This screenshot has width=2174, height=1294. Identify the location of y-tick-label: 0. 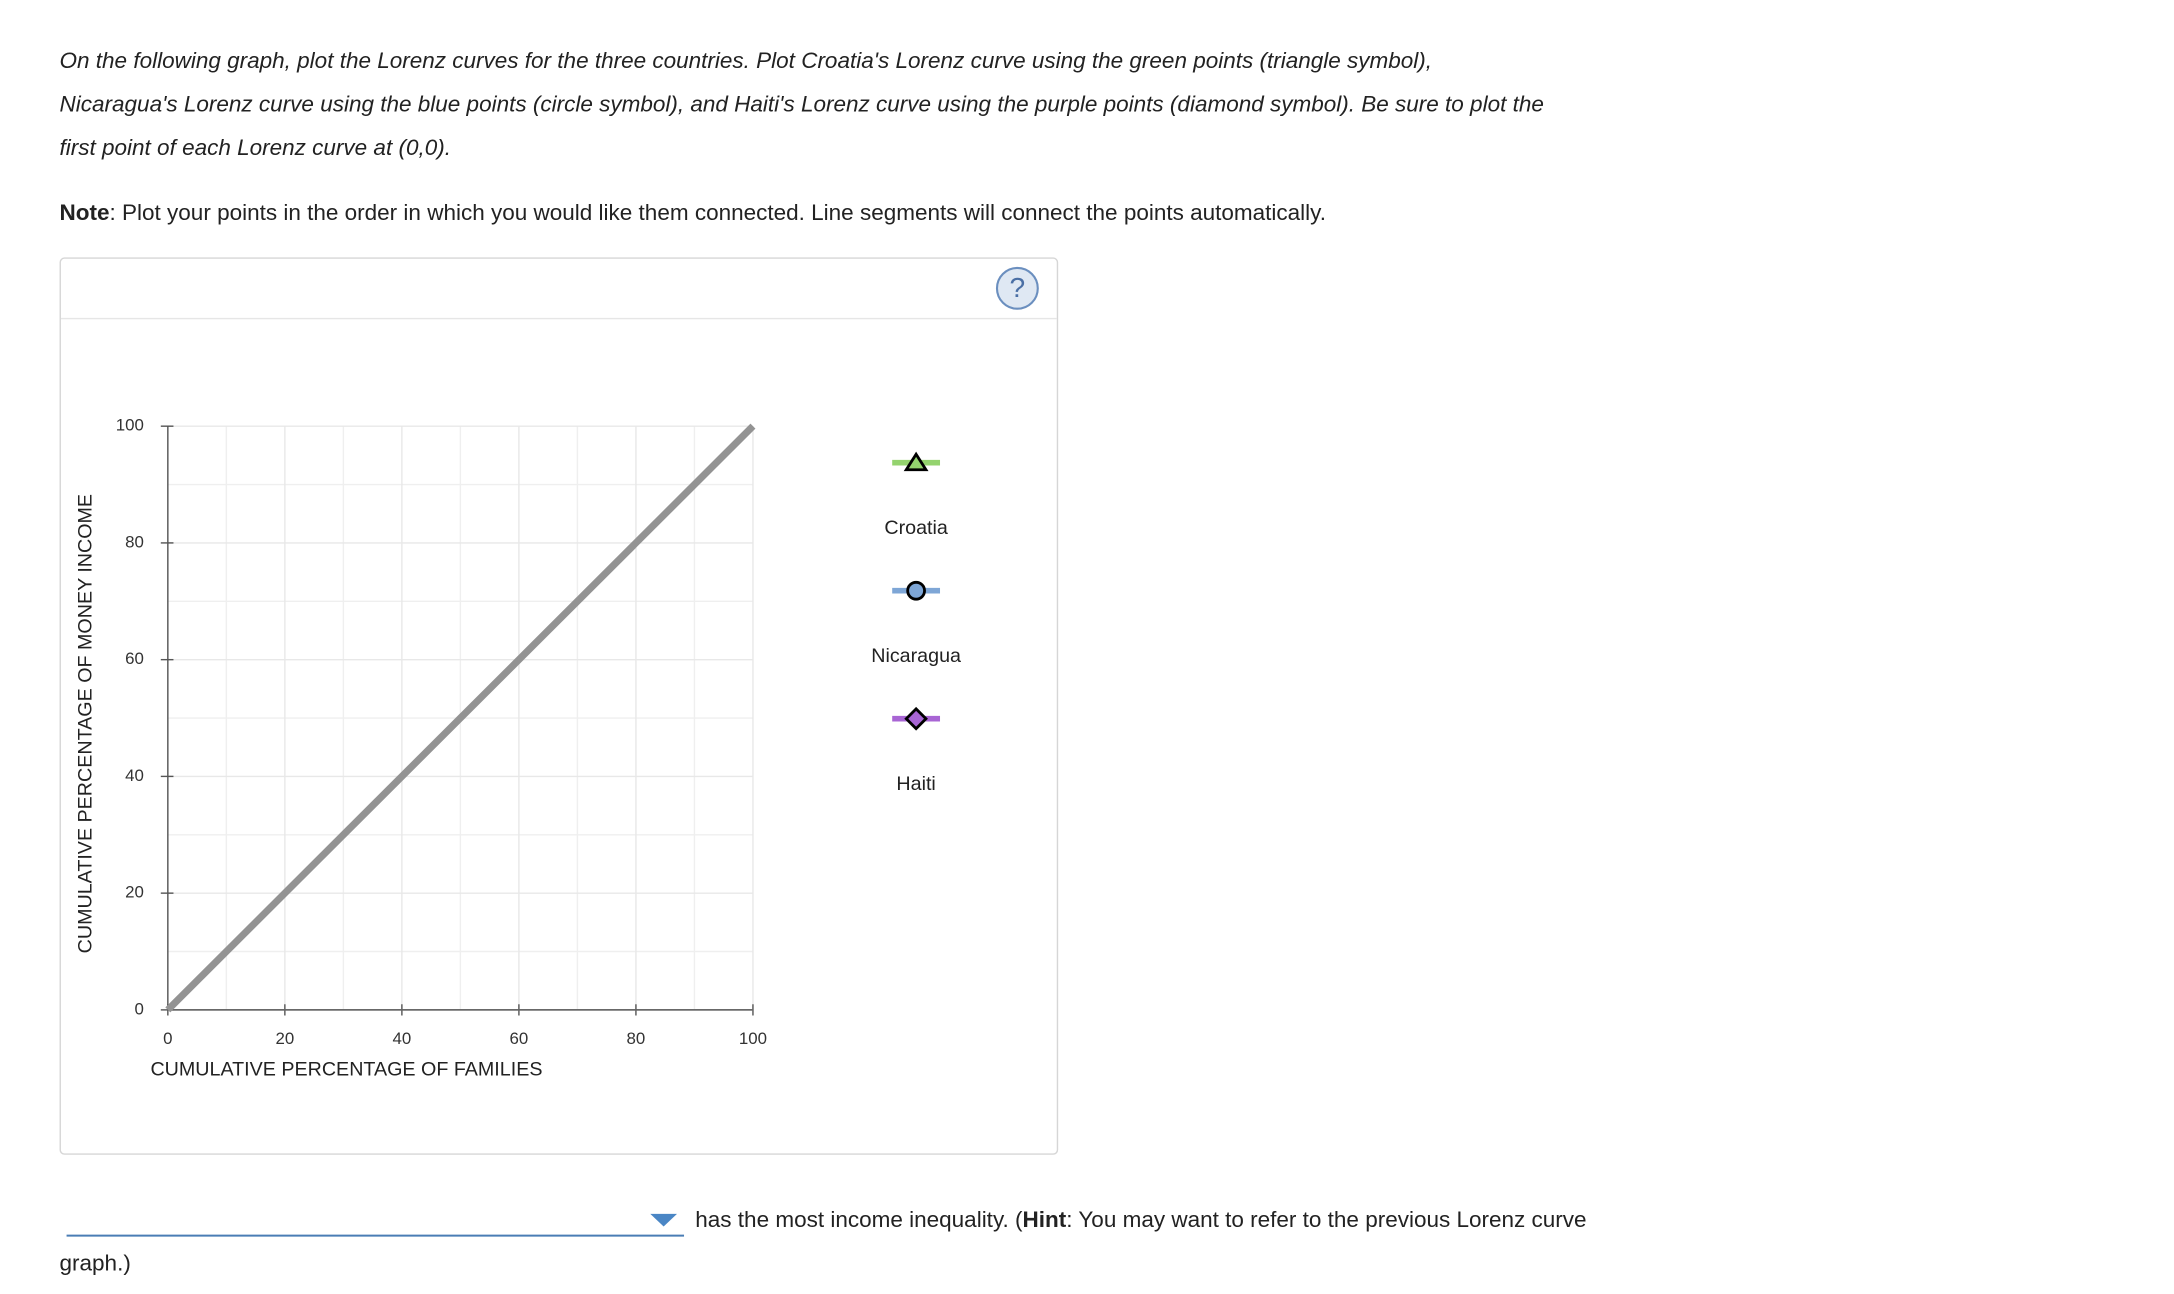
(139, 1008).